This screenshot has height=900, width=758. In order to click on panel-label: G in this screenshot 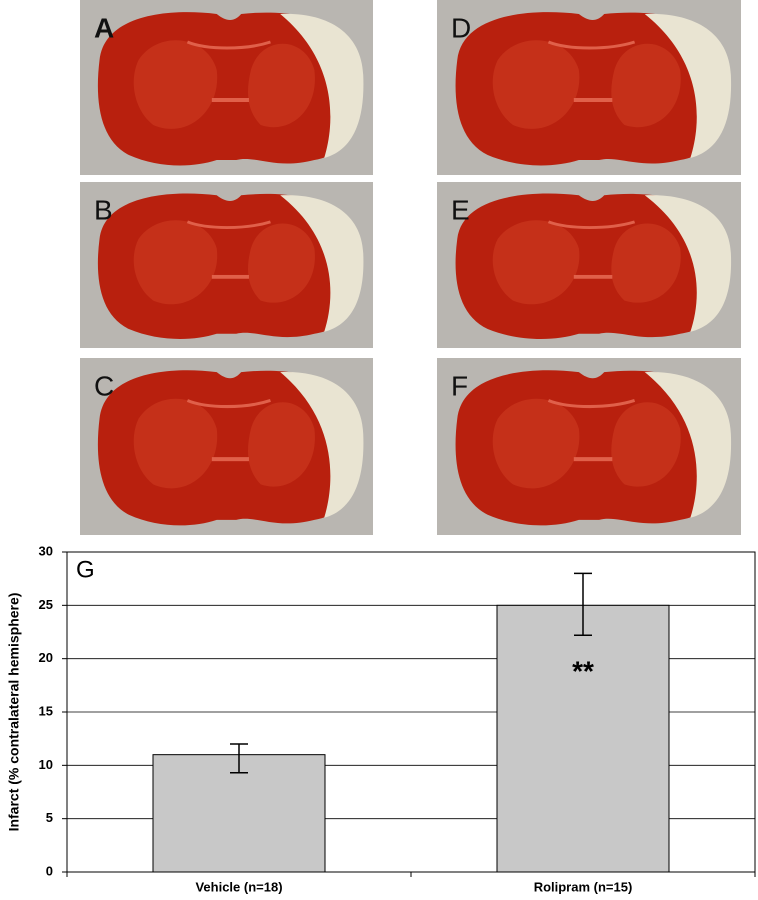, I will do `click(85, 569)`.